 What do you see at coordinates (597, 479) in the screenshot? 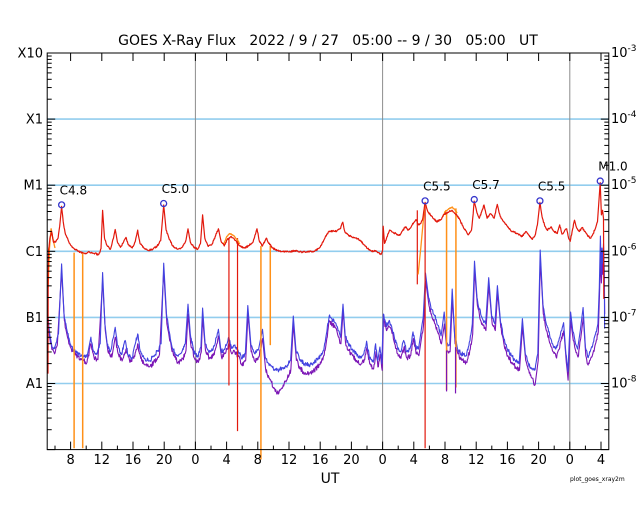
I see `watermark: plot_goes_xray2m` at bounding box center [597, 479].